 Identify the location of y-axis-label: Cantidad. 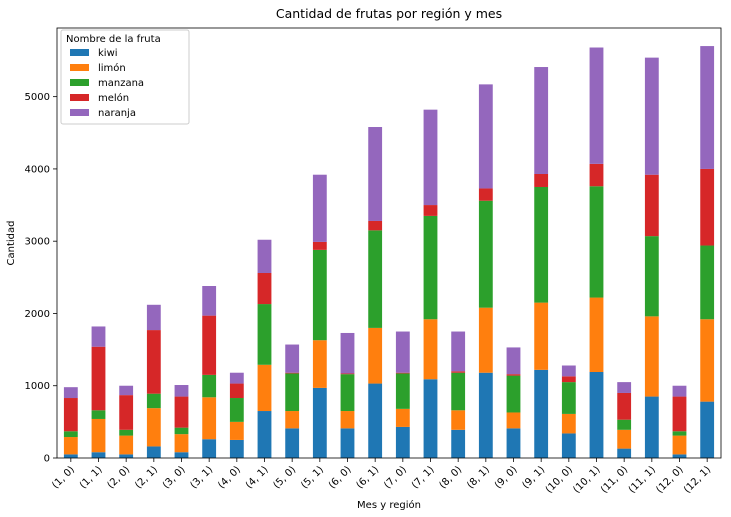
(11, 243).